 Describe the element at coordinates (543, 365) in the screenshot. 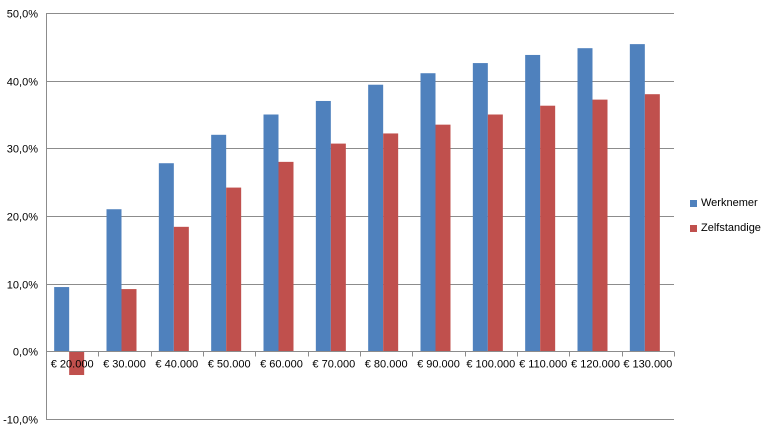

I see `x-tick-label: € 110.000` at that location.